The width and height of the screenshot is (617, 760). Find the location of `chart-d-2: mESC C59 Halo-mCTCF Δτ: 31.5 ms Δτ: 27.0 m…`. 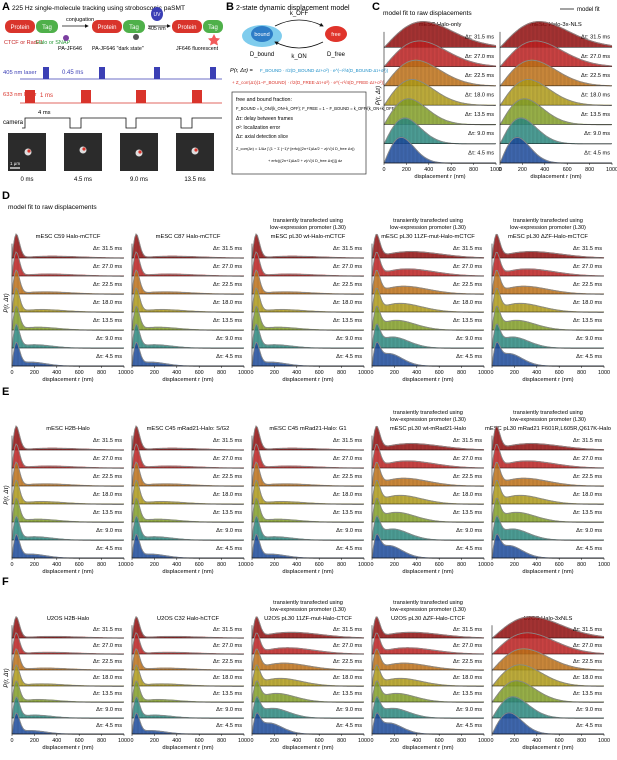

chart-d-2: mESC C59 Halo-mCTCF Δτ: 31.5 ms Δτ: 27.0 m… is located at coordinates (67, 308).